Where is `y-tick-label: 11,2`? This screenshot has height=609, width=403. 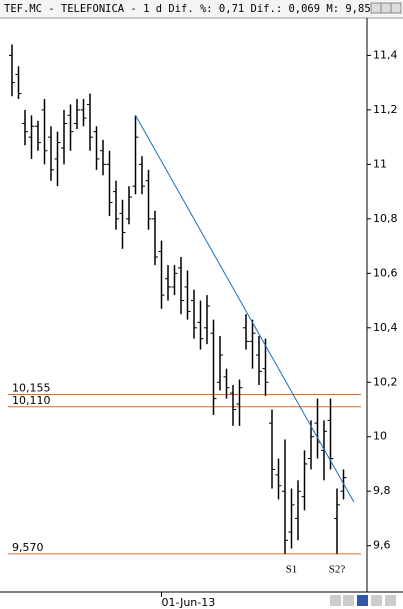 y-tick-label: 11,2 is located at coordinates (385, 109).